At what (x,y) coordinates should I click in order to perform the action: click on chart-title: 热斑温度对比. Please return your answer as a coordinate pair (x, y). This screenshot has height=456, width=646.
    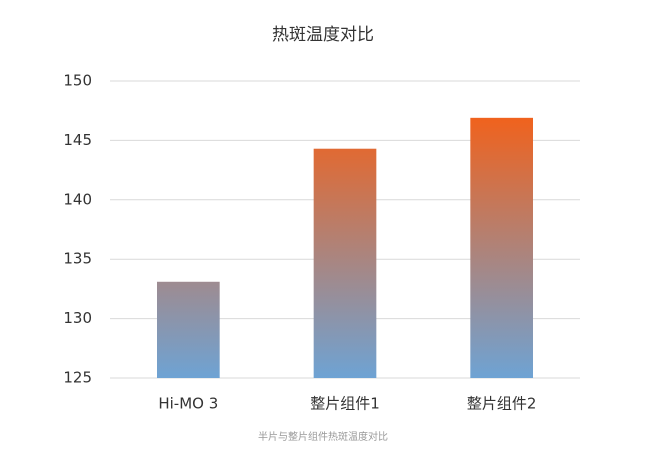
    Looking at the image, I should click on (323, 35).